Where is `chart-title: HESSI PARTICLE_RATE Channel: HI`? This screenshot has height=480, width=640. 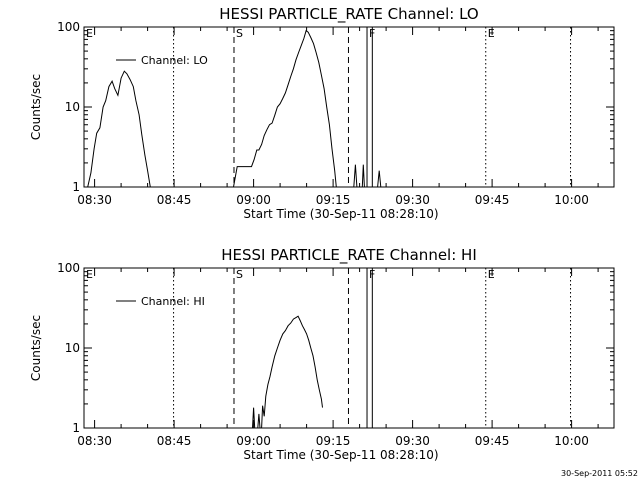
chart-title: HESSI PARTICLE_RATE Channel: HI is located at coordinates (349, 255).